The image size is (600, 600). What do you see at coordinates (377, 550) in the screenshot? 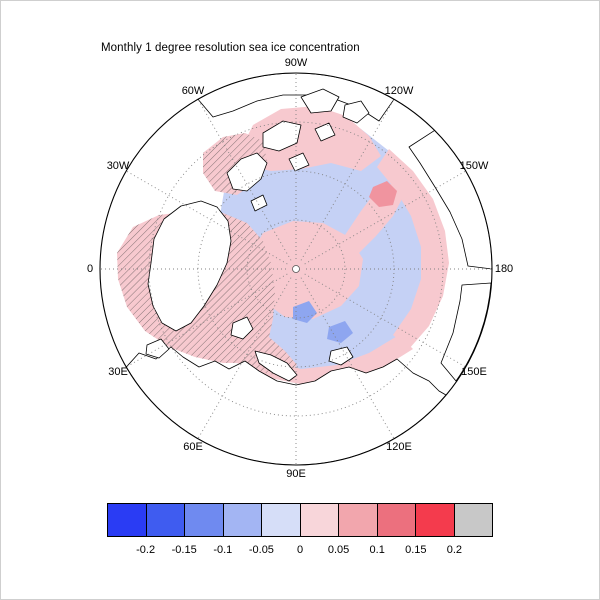
I see `colorbar-tick-label: 0.1` at bounding box center [377, 550].